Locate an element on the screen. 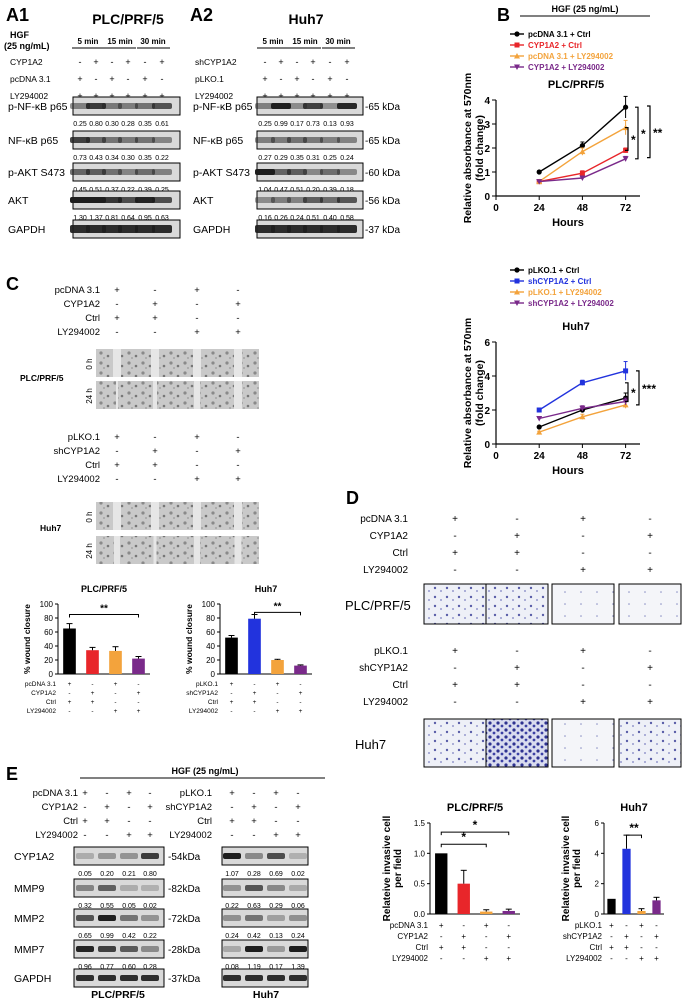 The image size is (688, 1000). marker-circle is located at coordinates (517, 34).